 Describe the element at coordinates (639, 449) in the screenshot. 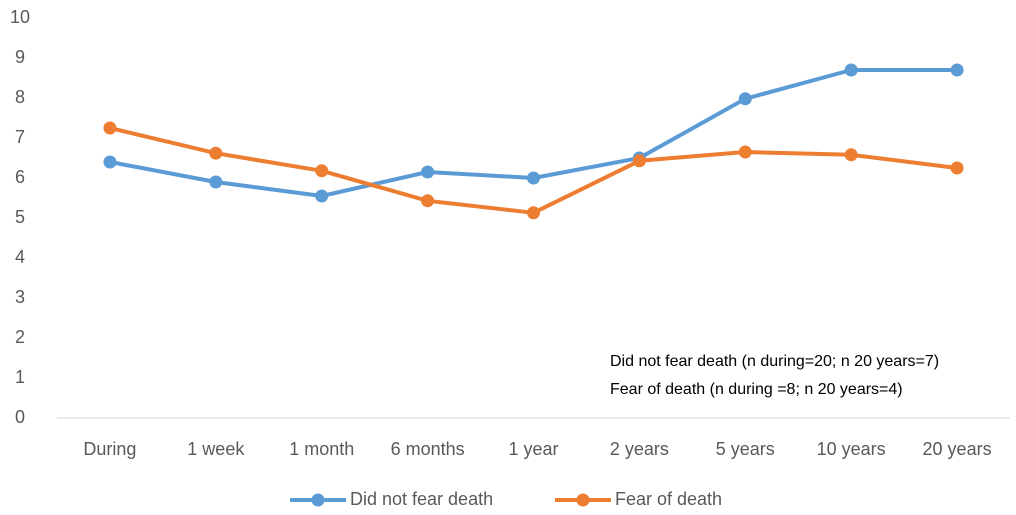

I see `x-tick-label: 2 years` at that location.